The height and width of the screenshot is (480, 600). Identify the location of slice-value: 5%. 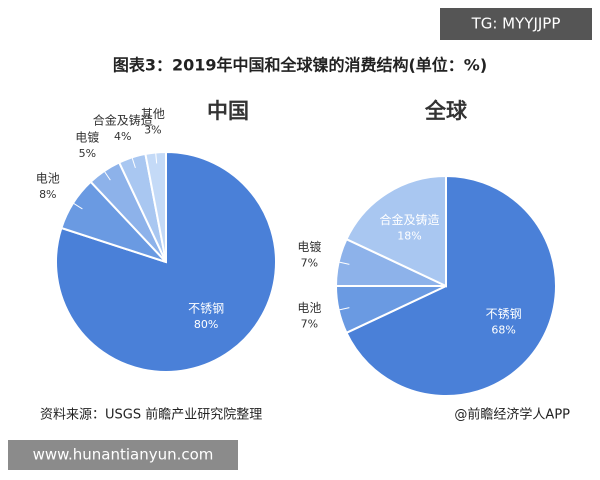
(87, 153).